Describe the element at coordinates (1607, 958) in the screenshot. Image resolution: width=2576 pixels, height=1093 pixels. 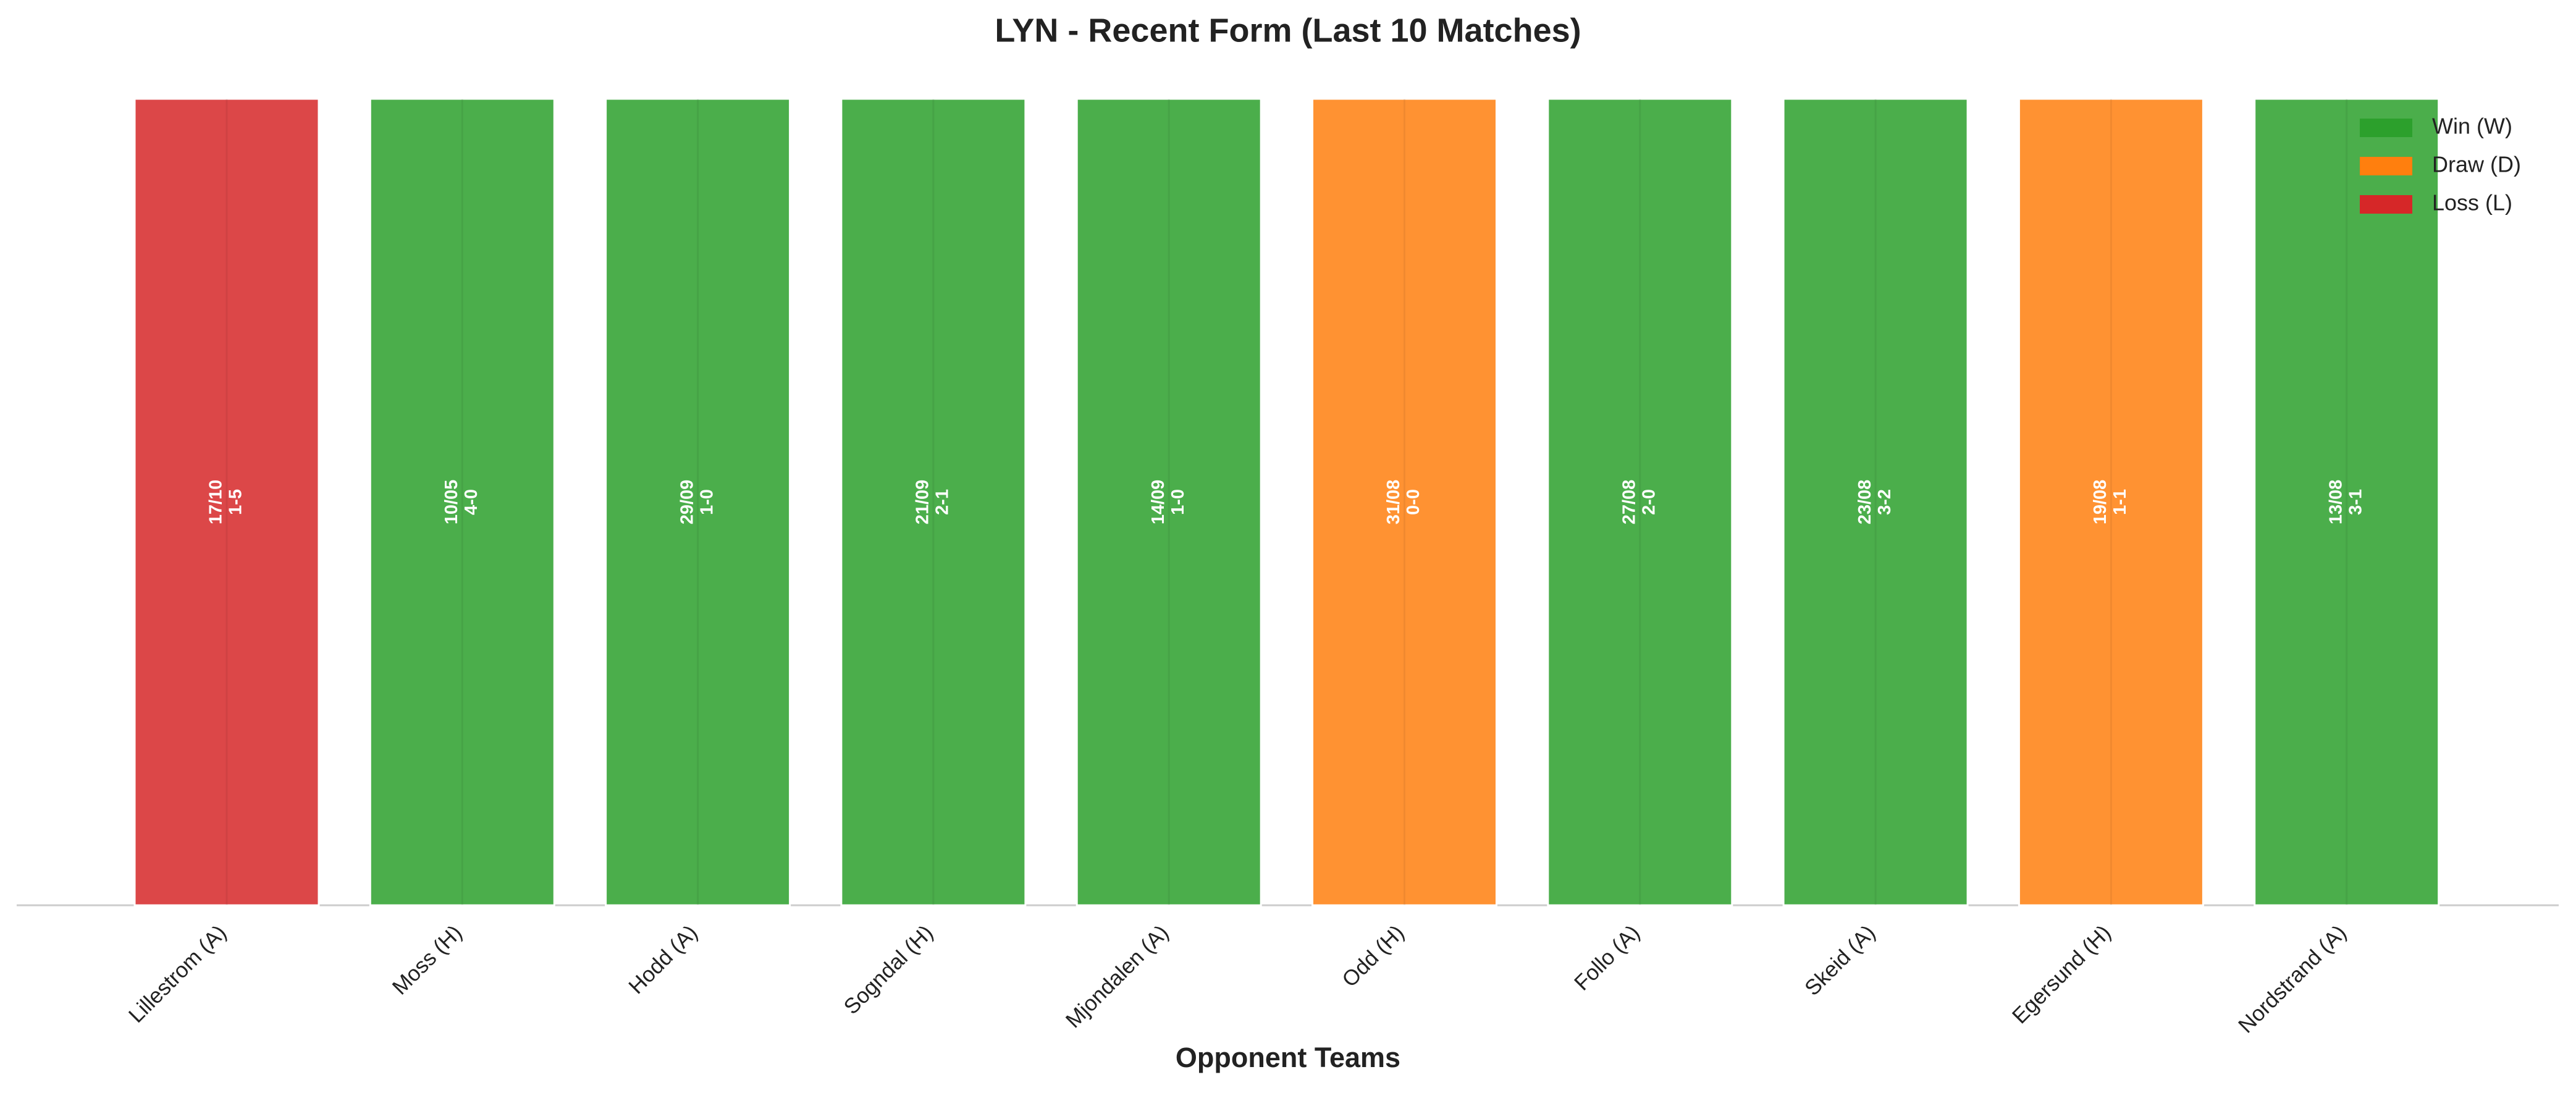
I see `x-tick-label: Follo (A)` at that location.